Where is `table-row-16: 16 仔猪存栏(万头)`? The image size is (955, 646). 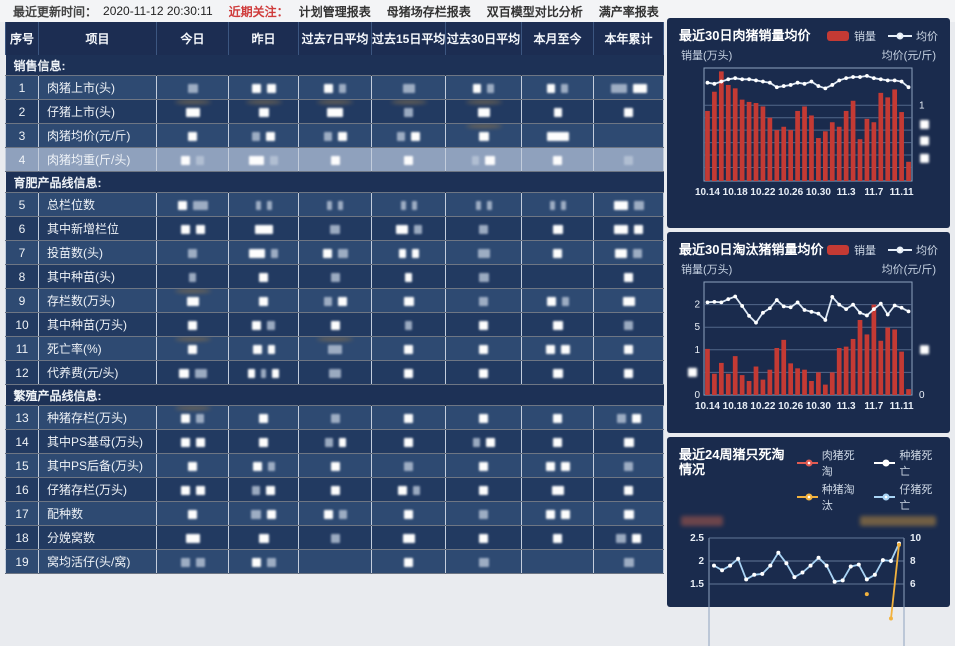 table-row-16: 16 仔猪存栏(万头) is located at coordinates (334, 489).